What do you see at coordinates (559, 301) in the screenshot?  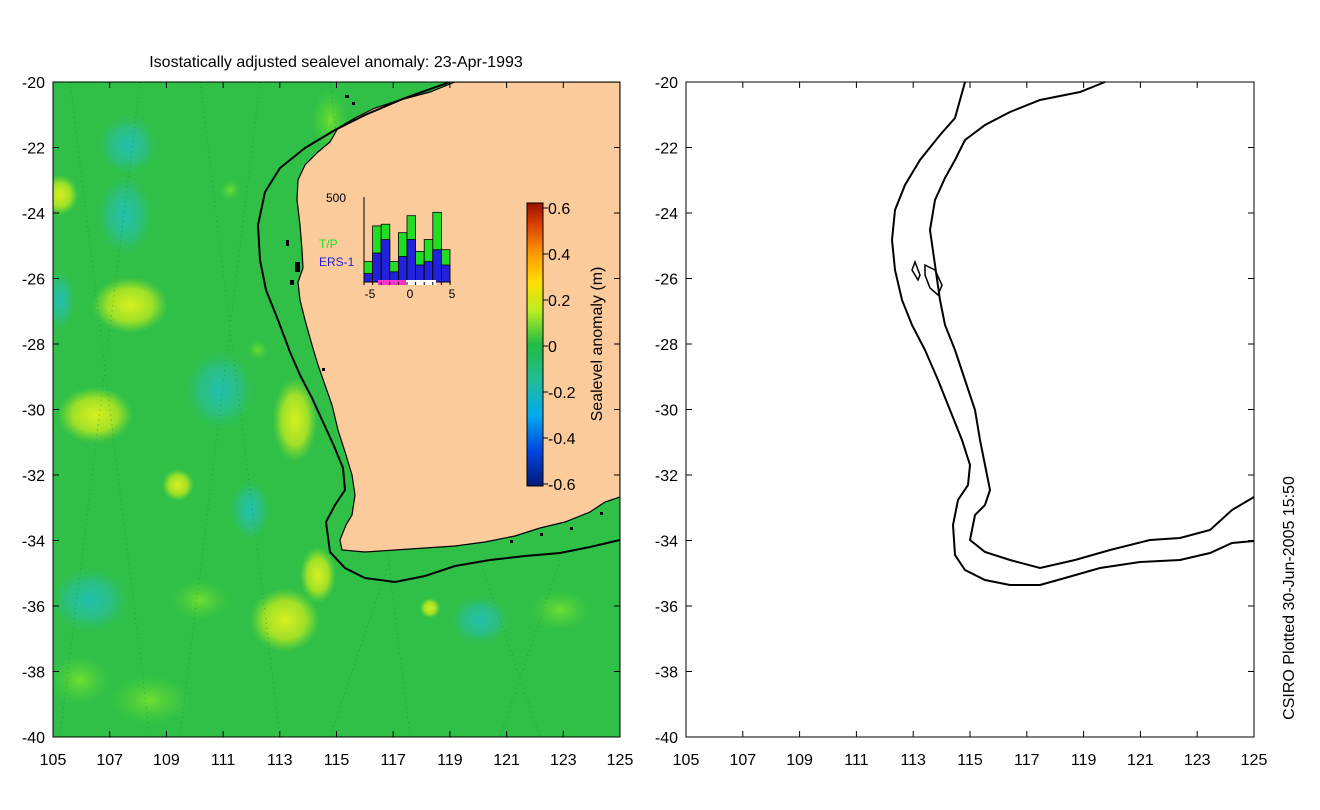 I see `colorbar-tick-label: 0.2` at bounding box center [559, 301].